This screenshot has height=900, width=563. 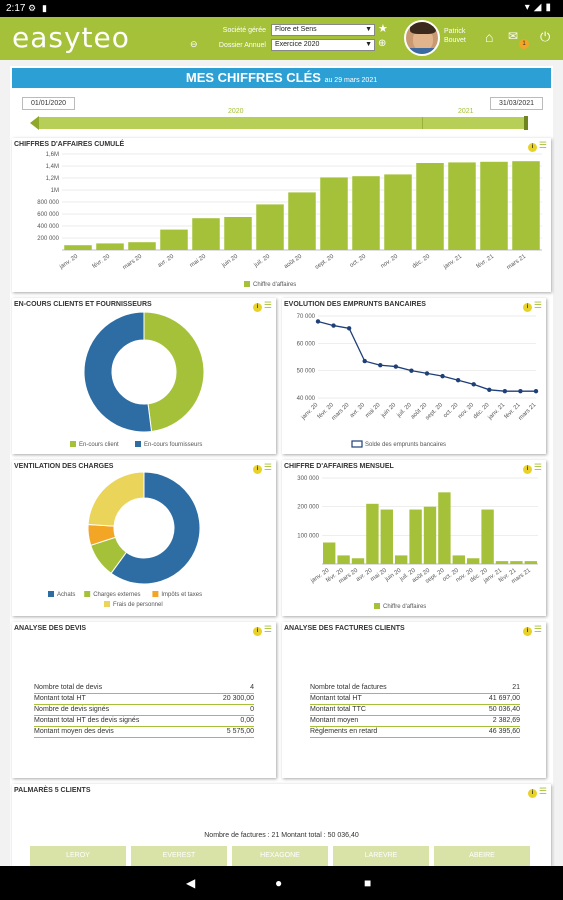 What do you see at coordinates (382, 43) in the screenshot?
I see `arrow-right-icon: ⊕` at bounding box center [382, 43].